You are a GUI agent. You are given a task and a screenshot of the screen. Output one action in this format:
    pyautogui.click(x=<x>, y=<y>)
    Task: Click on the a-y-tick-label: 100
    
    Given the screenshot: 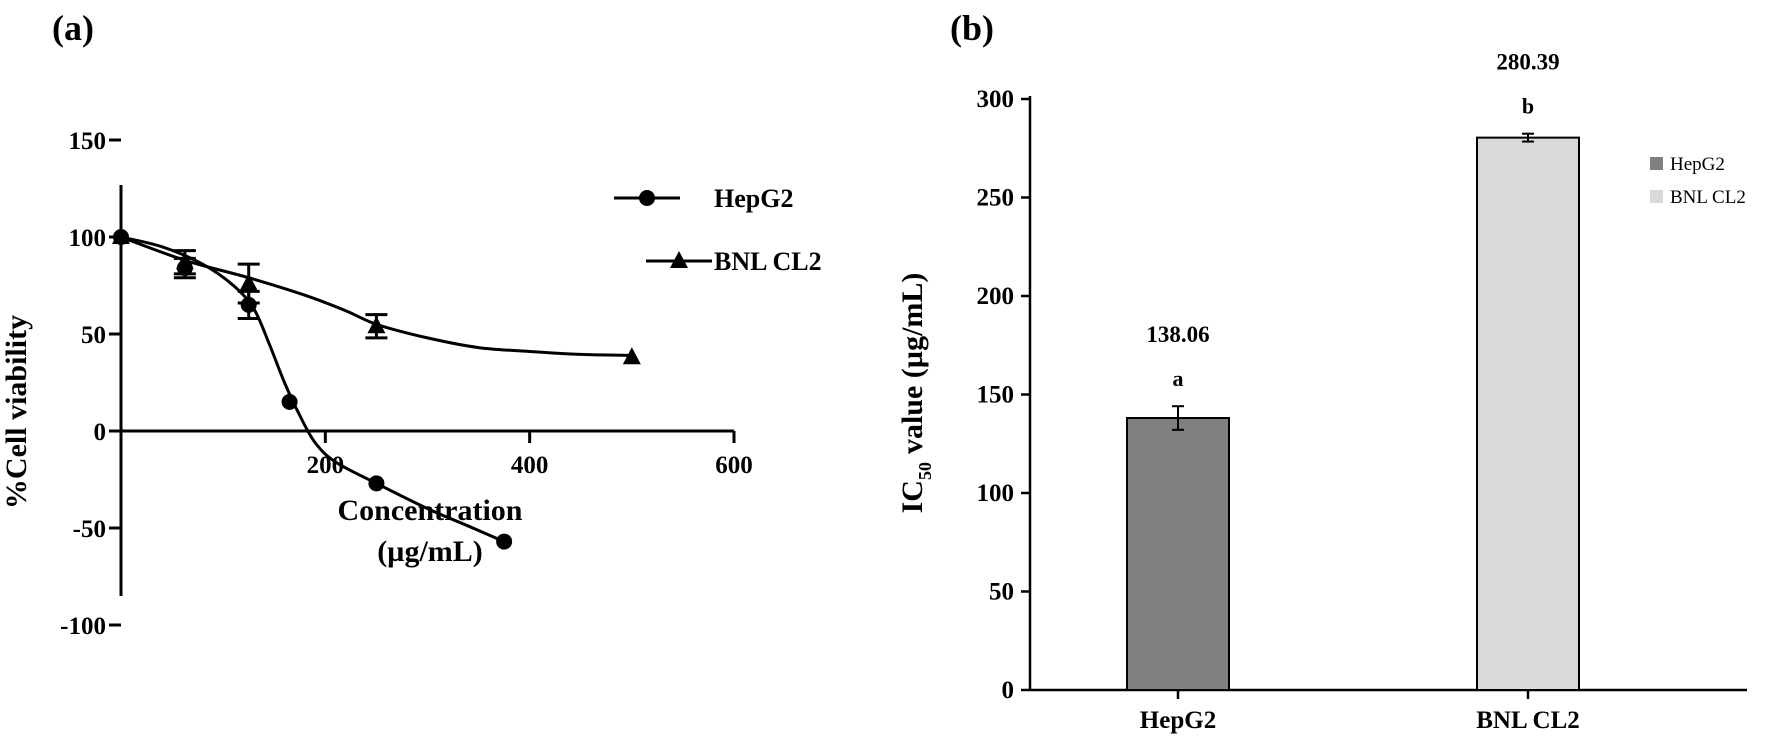 What is the action you would take?
    pyautogui.click(x=88, y=238)
    